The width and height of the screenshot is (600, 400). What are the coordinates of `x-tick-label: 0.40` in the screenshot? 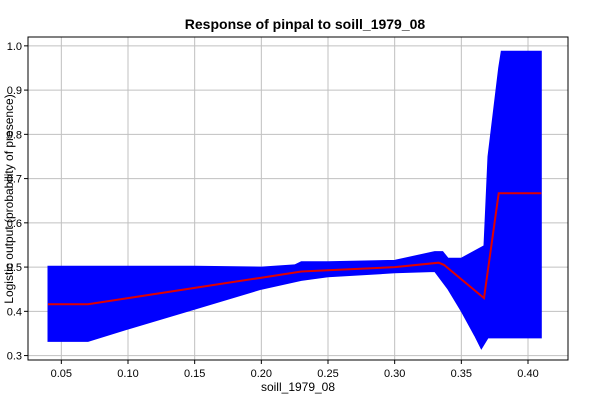 It's located at (527, 374).